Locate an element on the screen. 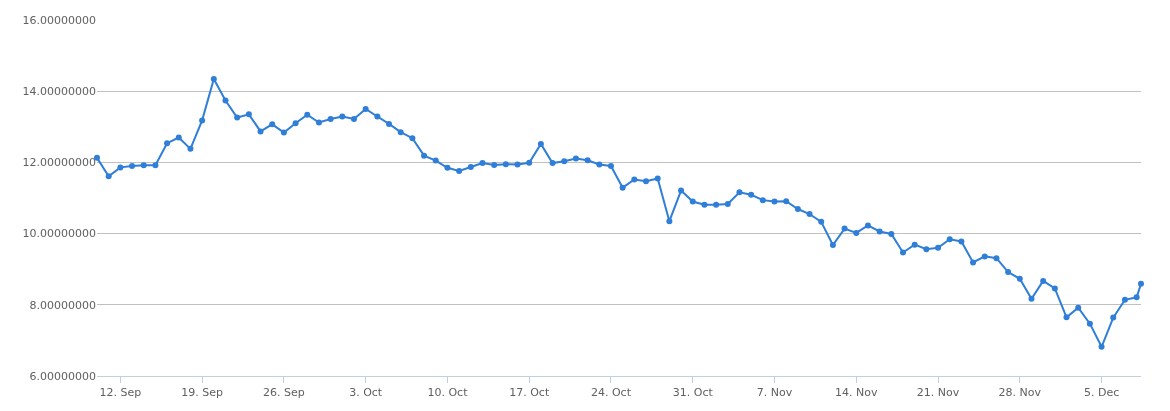  x-tick-label: 10. Oct is located at coordinates (448, 393).